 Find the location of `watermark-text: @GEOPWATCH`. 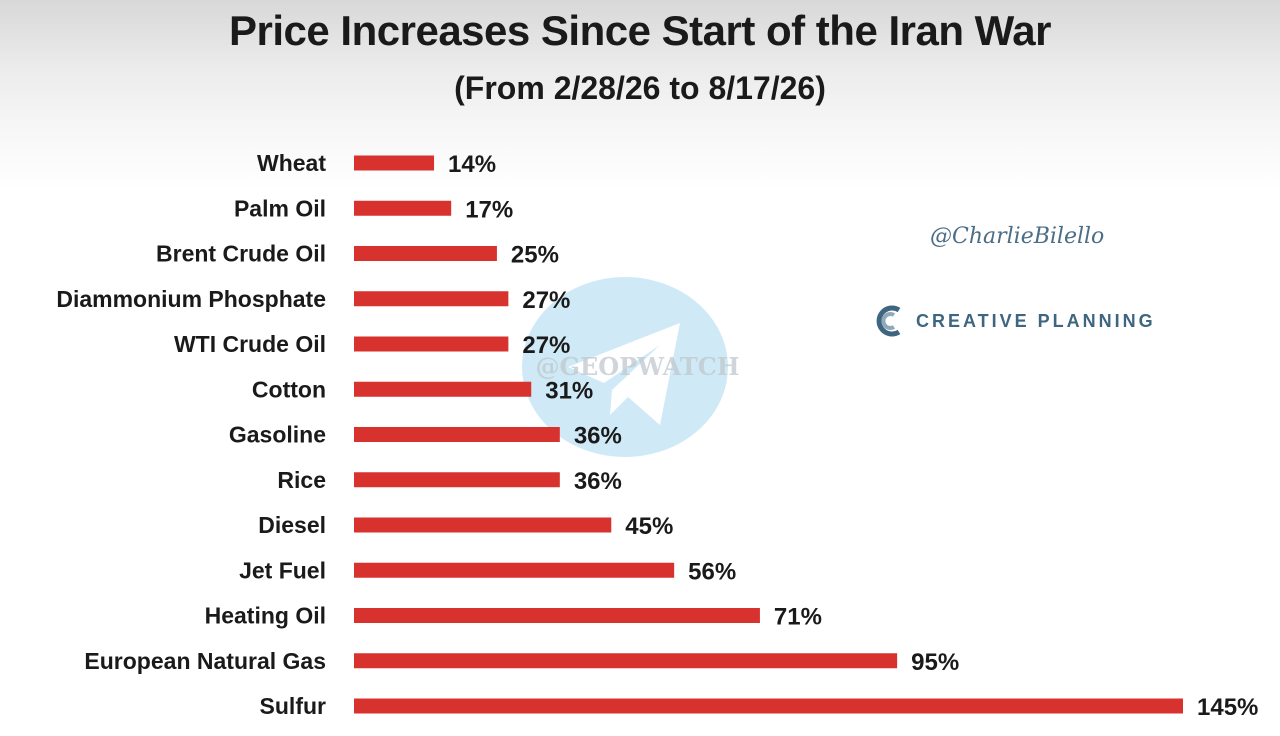

watermark-text: @GEOPWATCH is located at coordinates (637, 366).